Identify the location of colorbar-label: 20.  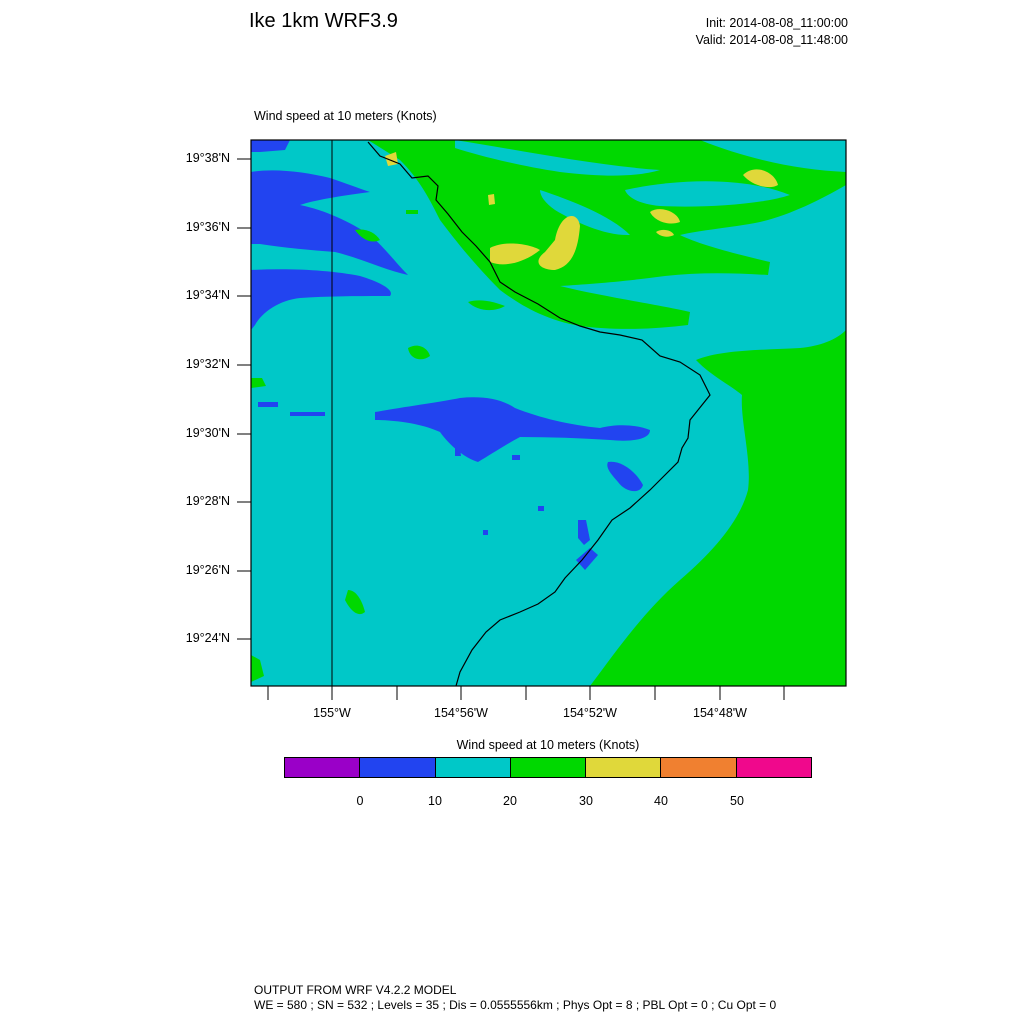
(510, 801).